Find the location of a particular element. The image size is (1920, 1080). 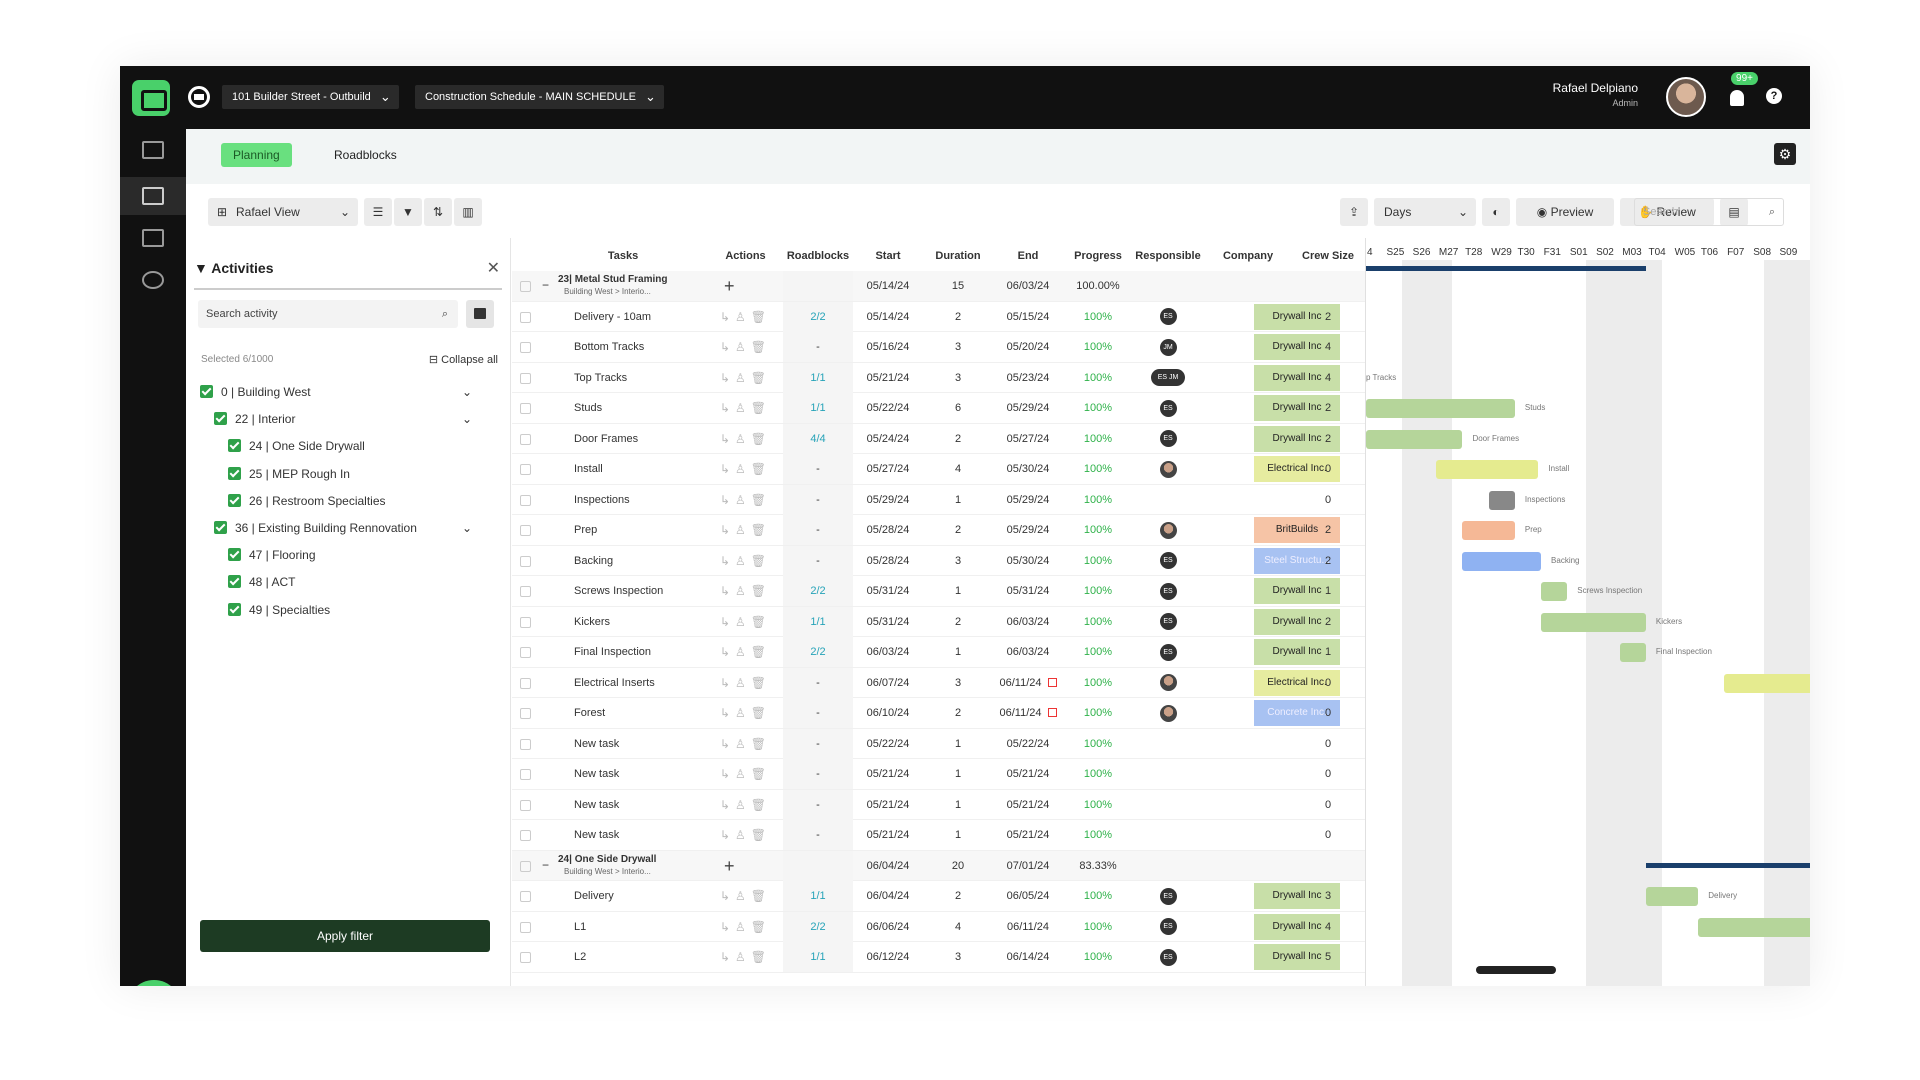

roadblocks-cell: 1/1 is located at coordinates (818, 408).